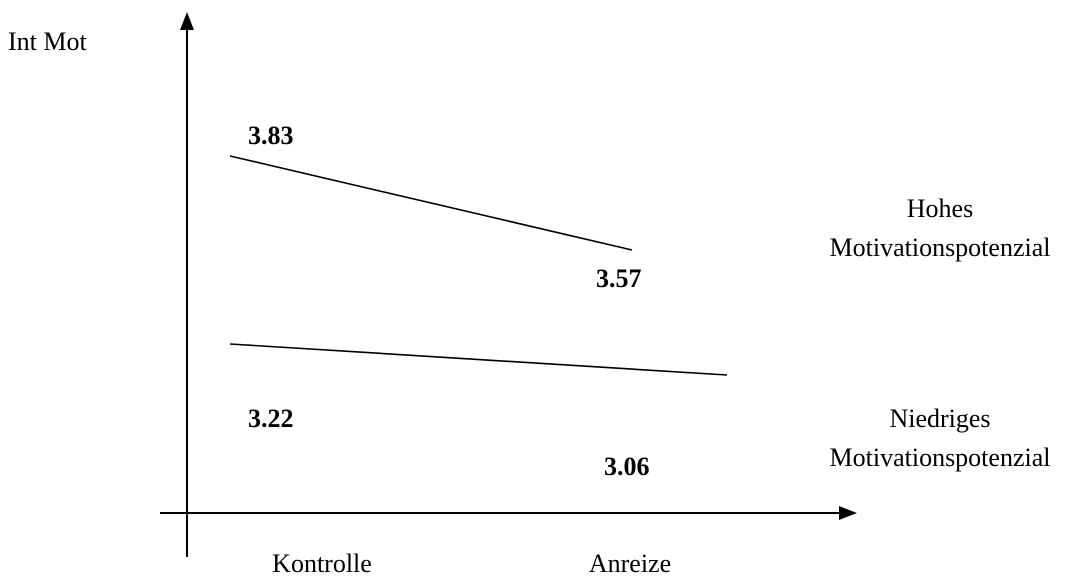 Image resolution: width=1077 pixels, height=576 pixels. I want to click on x-tick-label-anreize: Anreize, so click(630, 562).